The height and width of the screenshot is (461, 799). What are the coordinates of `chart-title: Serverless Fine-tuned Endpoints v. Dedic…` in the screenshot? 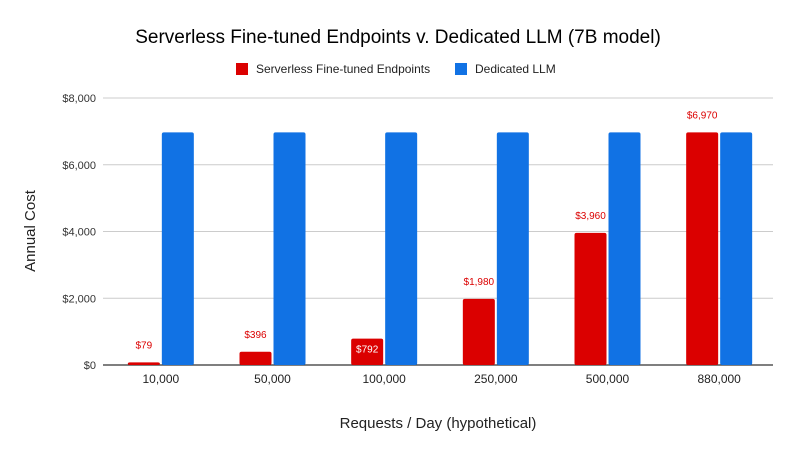 It's located at (398, 37).